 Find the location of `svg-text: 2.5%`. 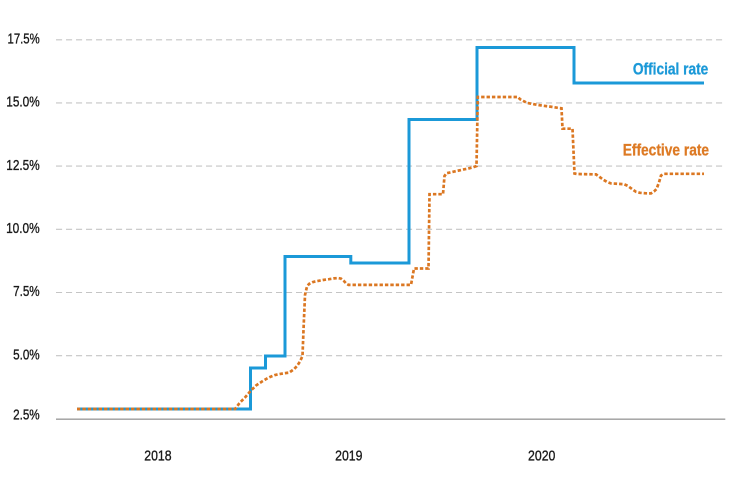

svg-text: 2.5% is located at coordinates (26, 415).